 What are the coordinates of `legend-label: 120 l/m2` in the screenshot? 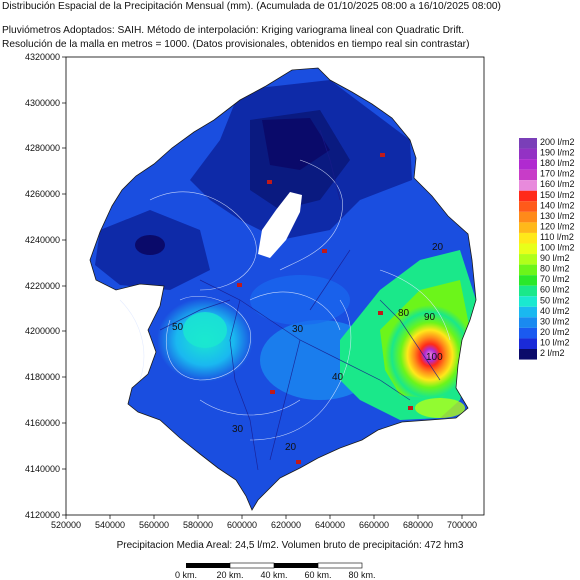 It's located at (557, 226).